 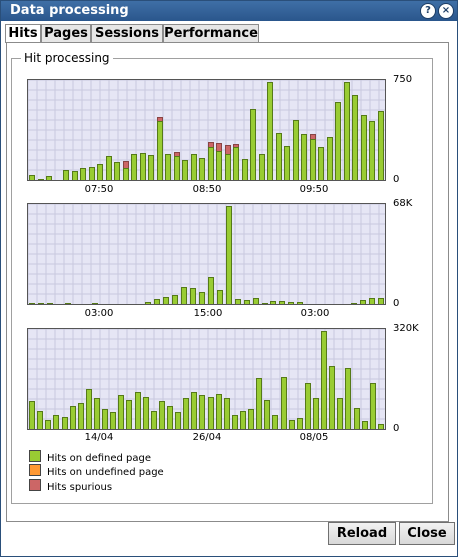 What do you see at coordinates (99, 437) in the screenshot?
I see `chart-monthly-xtick: 14/04` at bounding box center [99, 437].